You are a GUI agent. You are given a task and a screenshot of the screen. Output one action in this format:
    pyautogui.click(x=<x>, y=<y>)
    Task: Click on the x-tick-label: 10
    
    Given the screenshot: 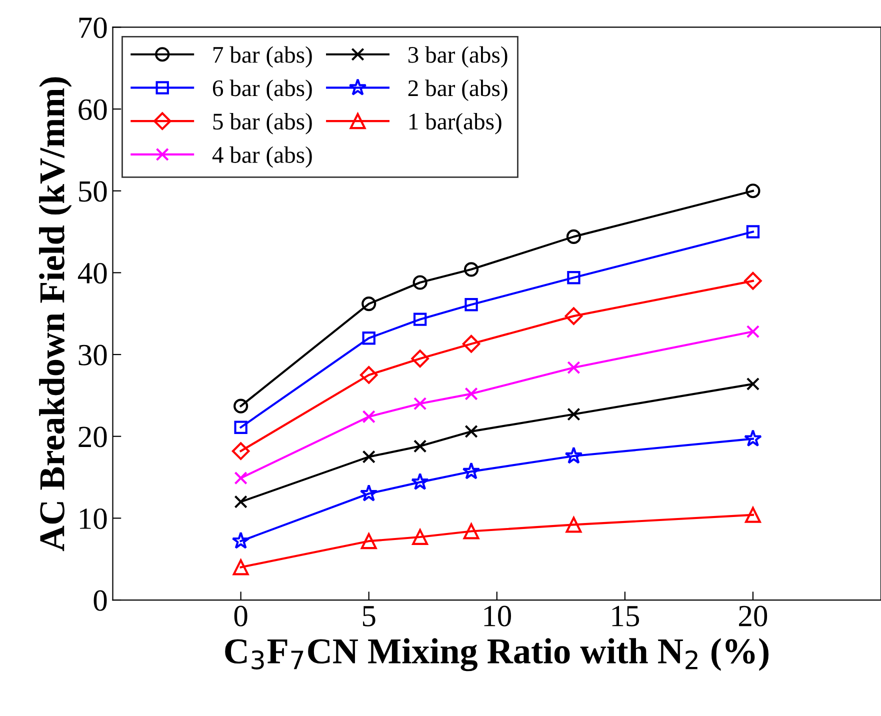 What is the action you would take?
    pyautogui.click(x=497, y=616)
    